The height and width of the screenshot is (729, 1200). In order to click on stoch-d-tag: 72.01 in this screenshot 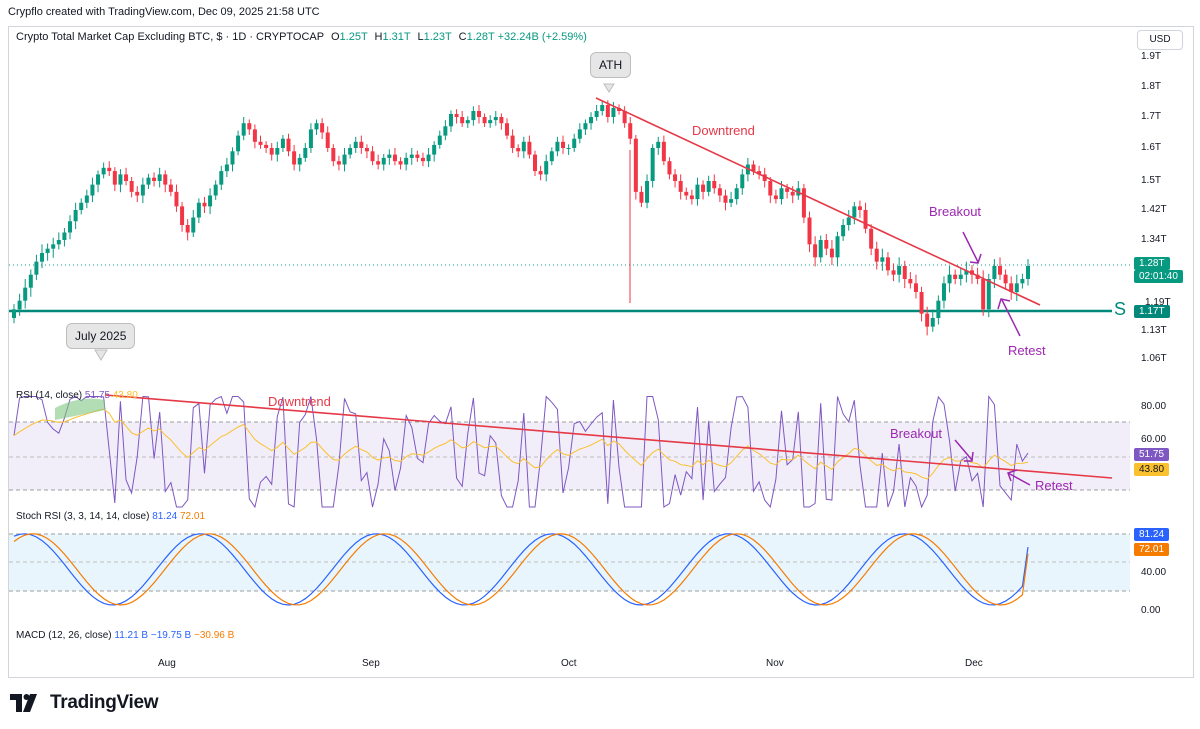, I will do `click(1152, 549)`.